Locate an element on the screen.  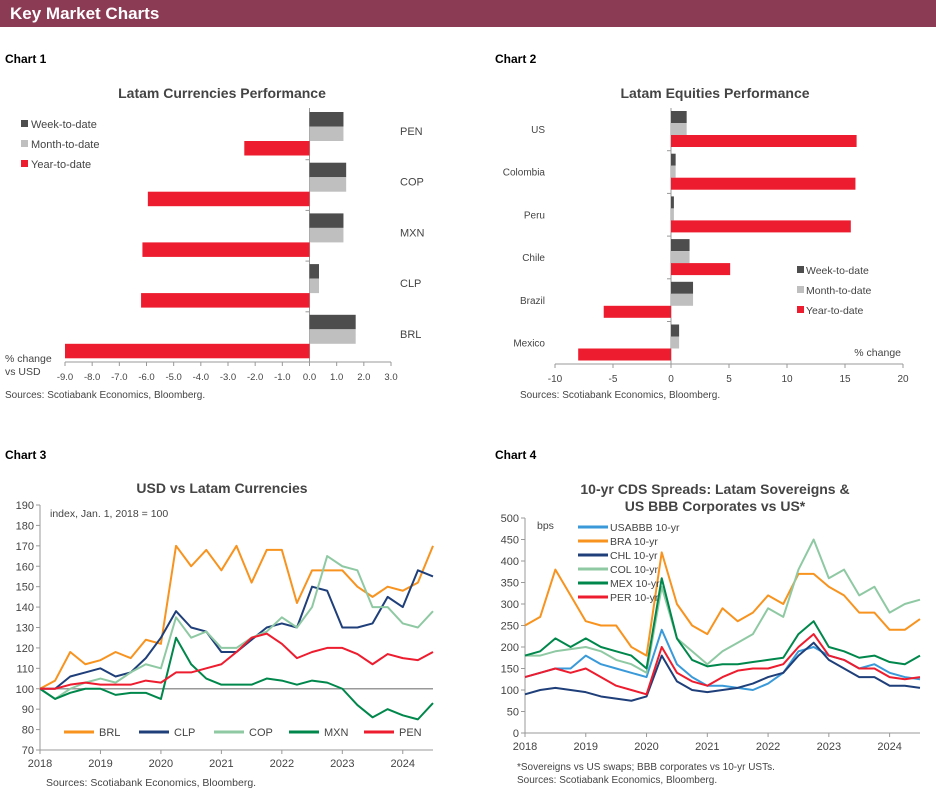
x-tick-label: 2021 is located at coordinates (221, 764).